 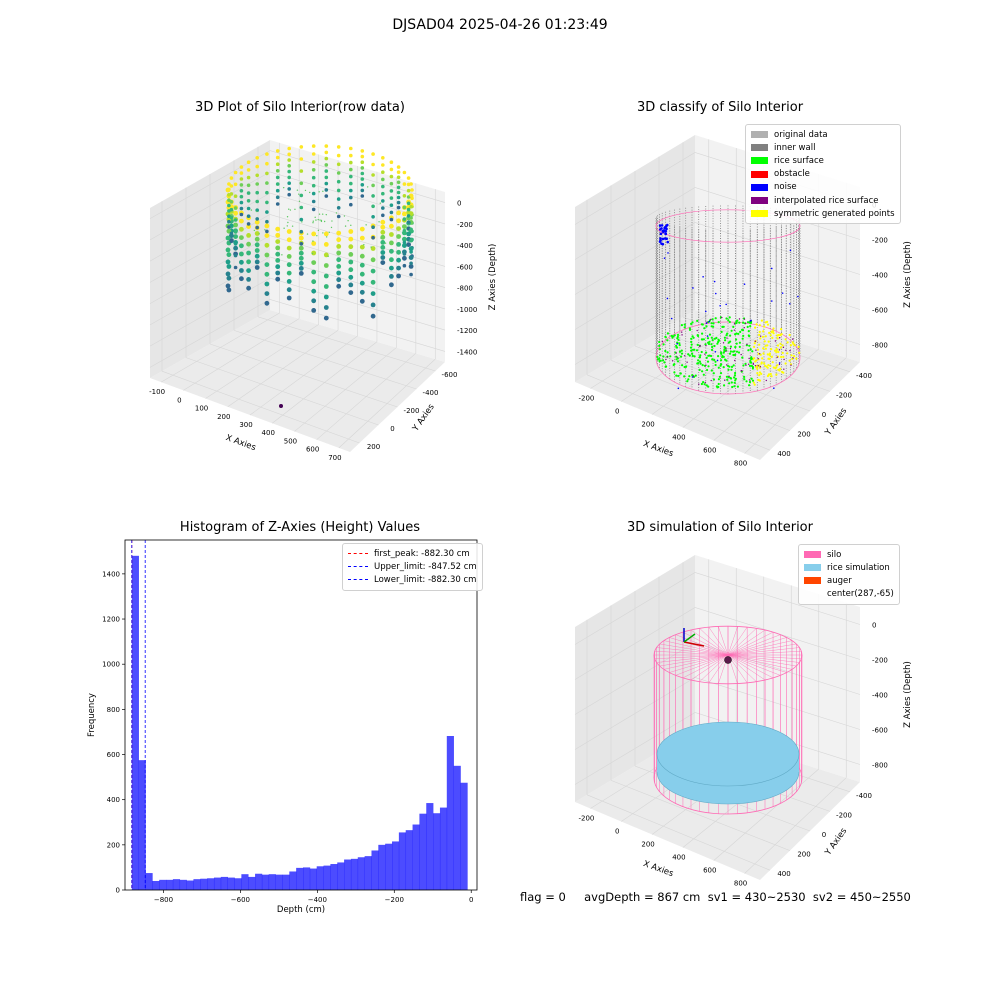 I want to click on noise-point, so click(x=692, y=377).